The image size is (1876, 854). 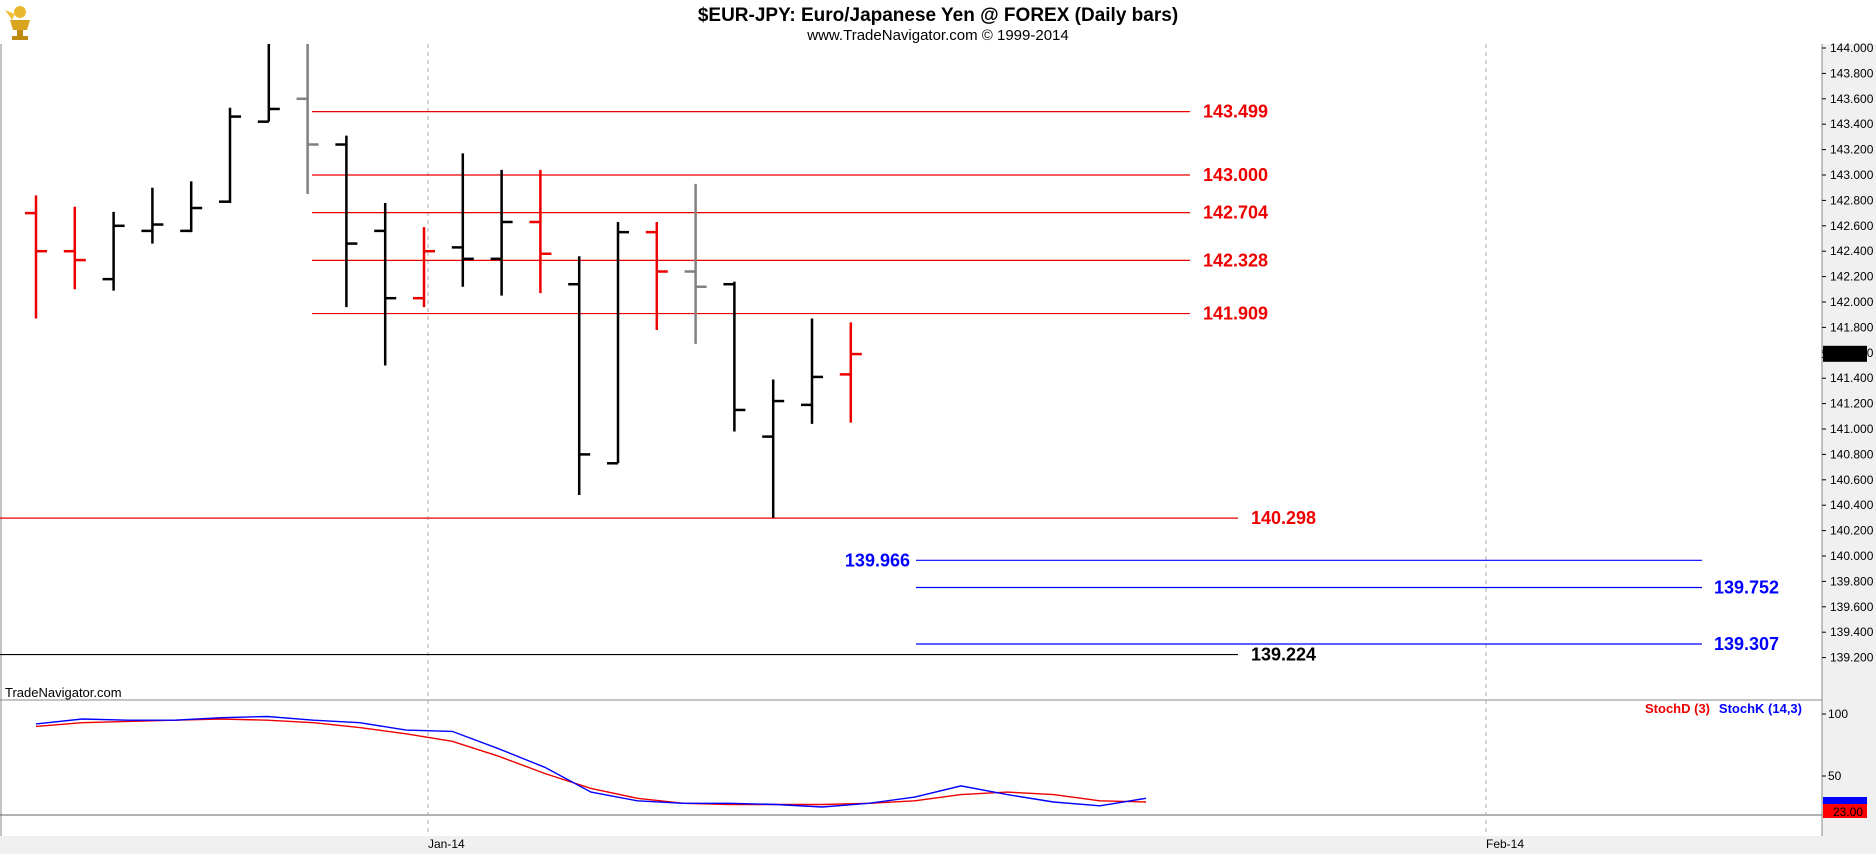 I want to click on price-tick-label: 143.200, so click(x=1852, y=150).